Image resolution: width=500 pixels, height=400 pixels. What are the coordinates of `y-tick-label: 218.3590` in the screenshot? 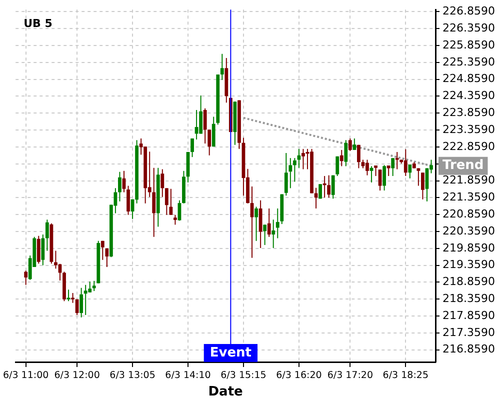 It's located at (469, 298).